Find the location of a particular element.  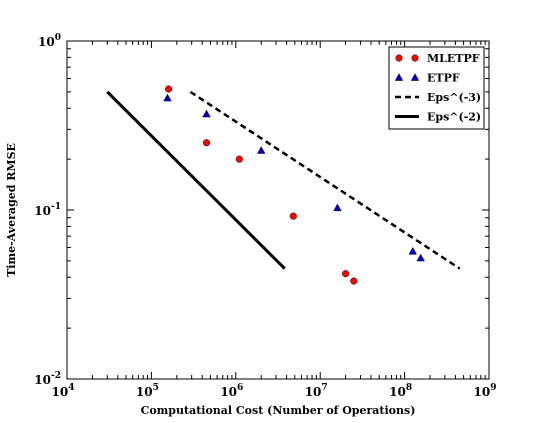

x-tick-label-exponent: 9 is located at coordinates (493, 388).